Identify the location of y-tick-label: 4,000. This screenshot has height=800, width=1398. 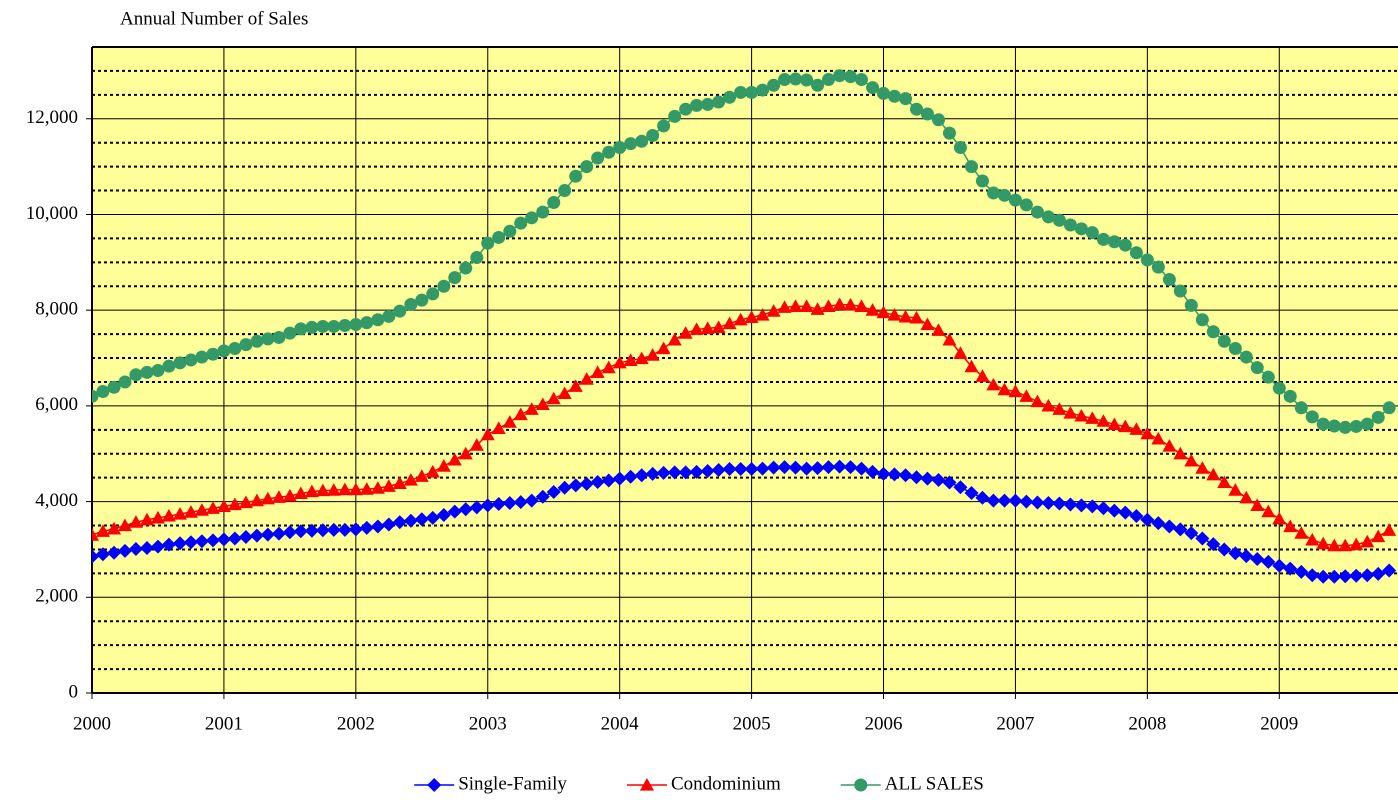
(56, 500).